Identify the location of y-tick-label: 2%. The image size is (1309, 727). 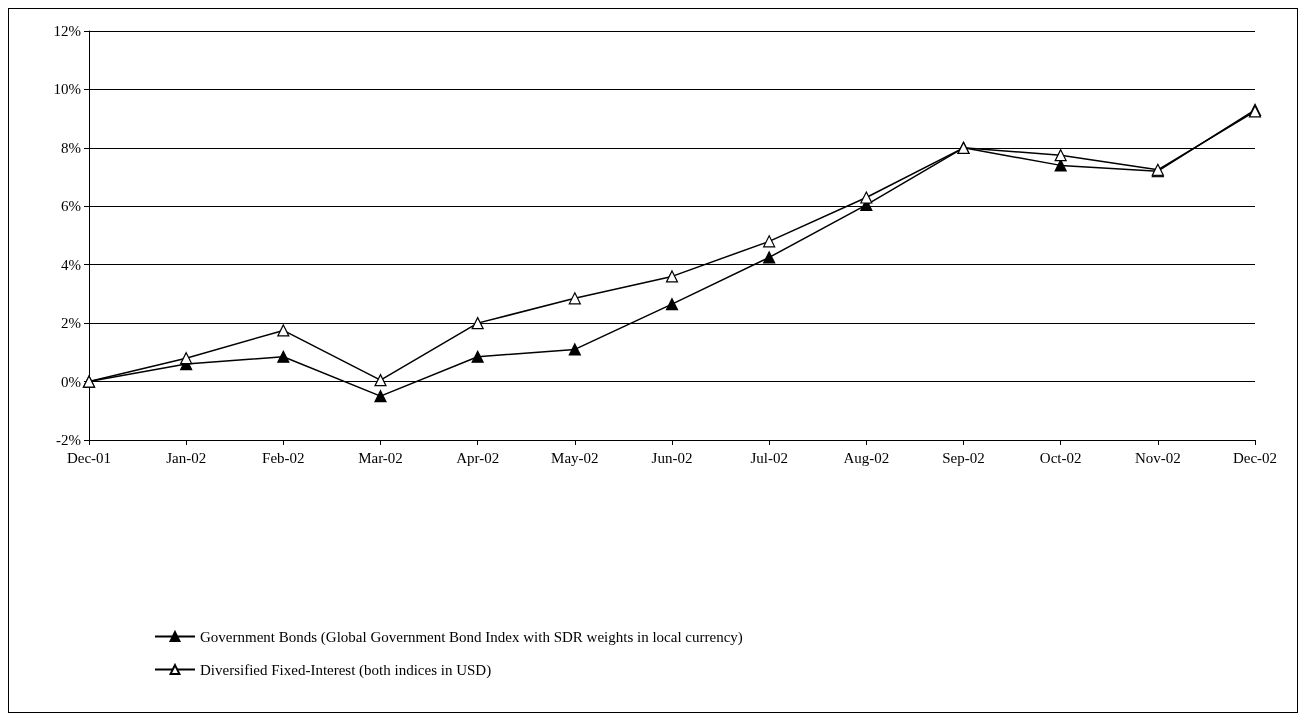
(71, 323).